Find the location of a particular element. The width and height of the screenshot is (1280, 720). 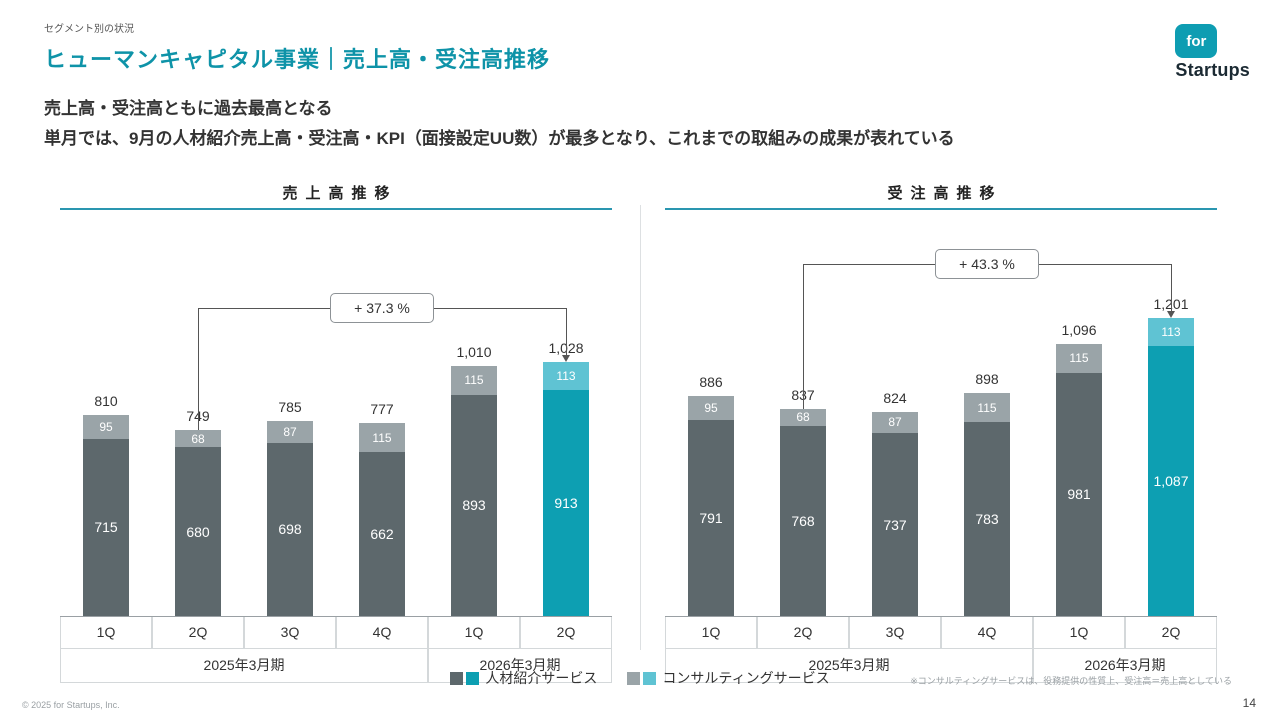

bar-total-label: 1,028 is located at coordinates (566, 348).